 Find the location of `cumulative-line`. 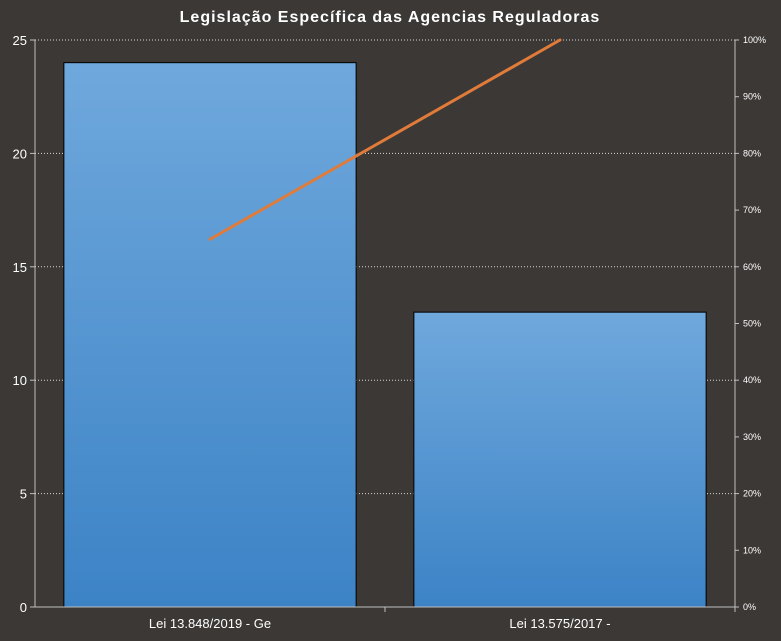

cumulative-line is located at coordinates (385, 139).